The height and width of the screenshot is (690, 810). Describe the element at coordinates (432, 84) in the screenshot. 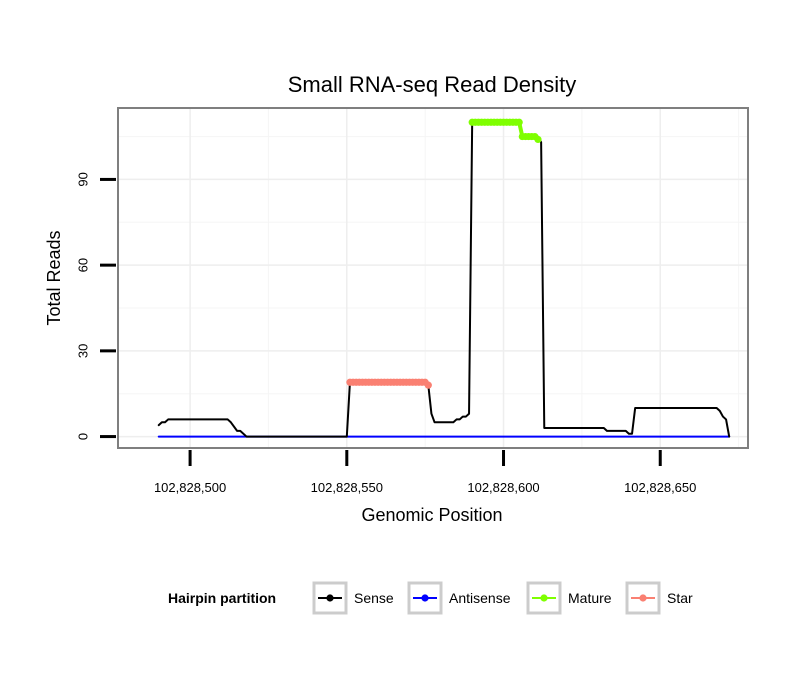

I see `chart-title: Small RNA-seq Read Density` at that location.